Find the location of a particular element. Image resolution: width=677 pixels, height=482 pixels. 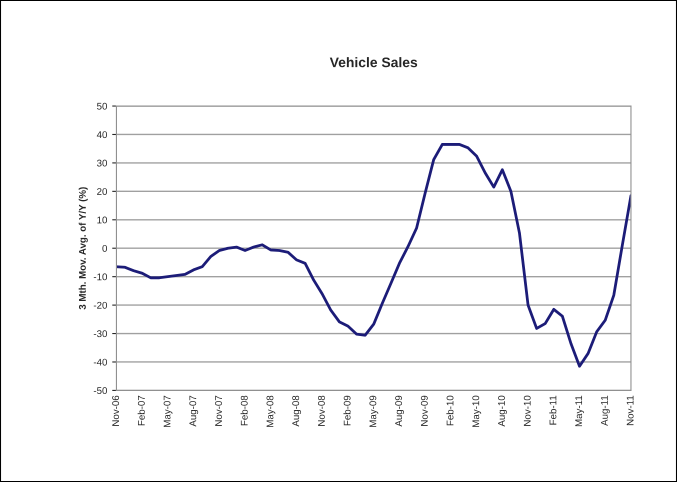

y-tick-label: -40 is located at coordinates (101, 362).